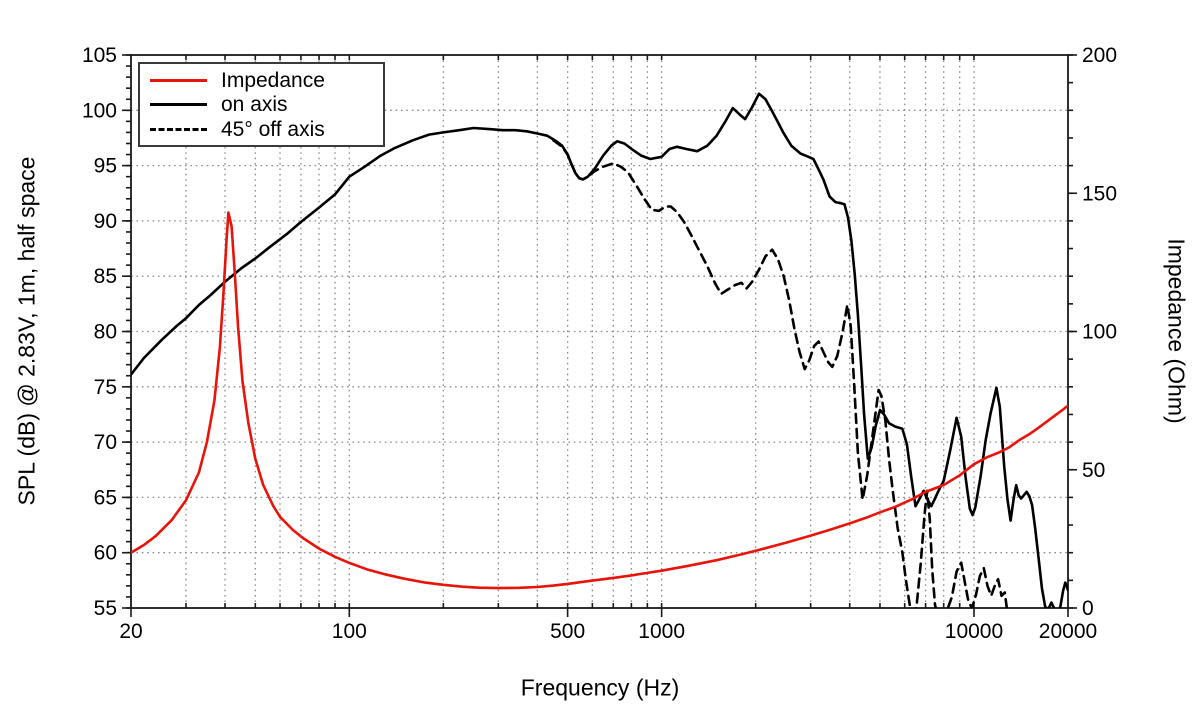 The image size is (1200, 720). Describe the element at coordinates (1099, 193) in the screenshot. I see `y-right-tick-label: 150` at that location.